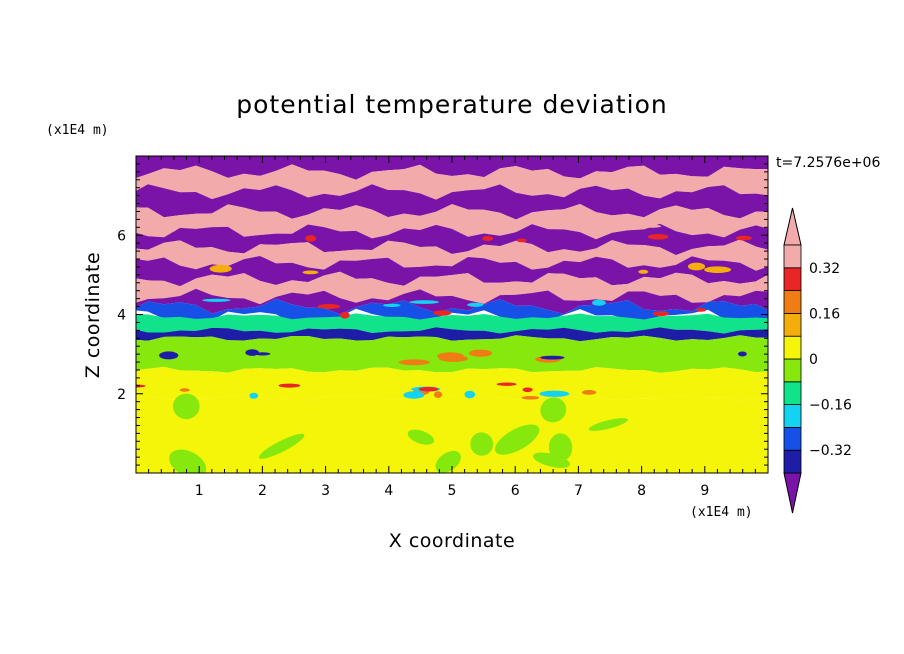  Describe the element at coordinates (93, 315) in the screenshot. I see `y-axis-label: Z coordinate` at that location.